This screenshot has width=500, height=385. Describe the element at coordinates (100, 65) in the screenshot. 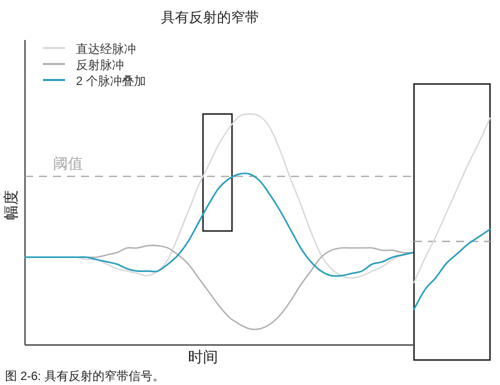

I see `legend-label: 反射脉冲` at that location.